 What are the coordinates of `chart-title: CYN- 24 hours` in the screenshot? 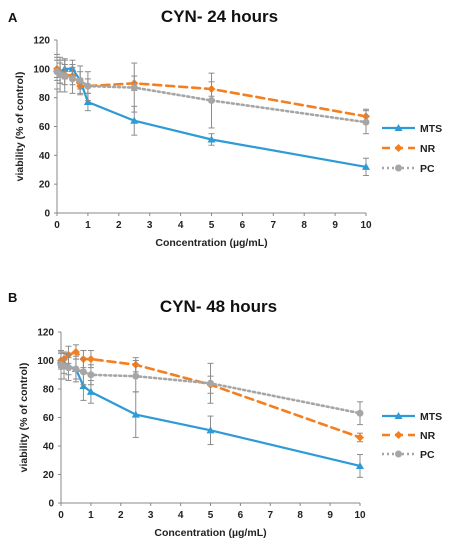 It's located at (219, 16).